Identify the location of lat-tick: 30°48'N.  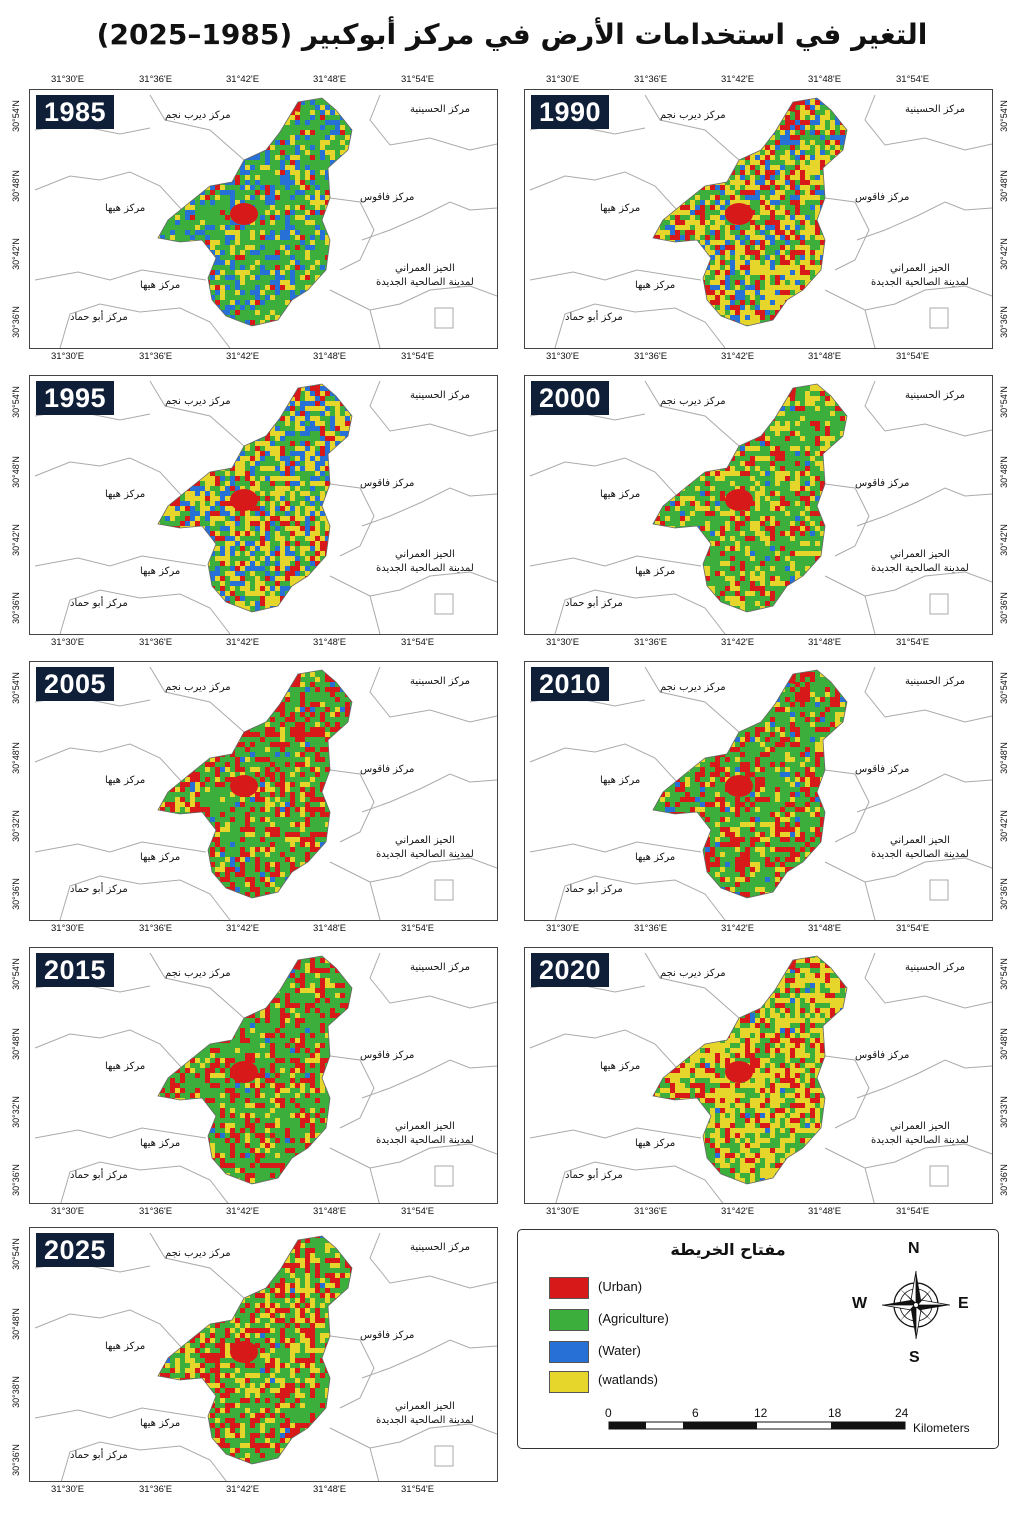
(16, 1324).